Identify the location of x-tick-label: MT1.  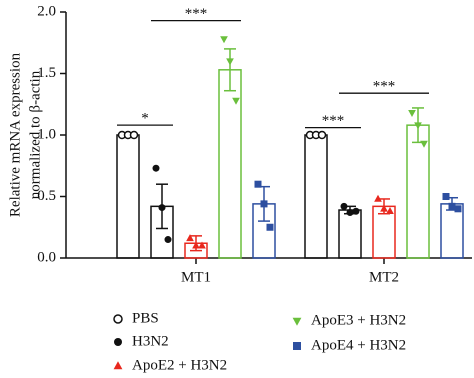
(196, 277).